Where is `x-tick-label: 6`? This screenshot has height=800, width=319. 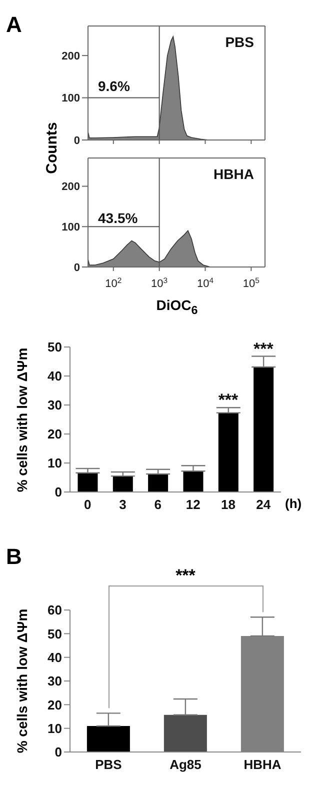
x-tick-label: 6 is located at coordinates (158, 504).